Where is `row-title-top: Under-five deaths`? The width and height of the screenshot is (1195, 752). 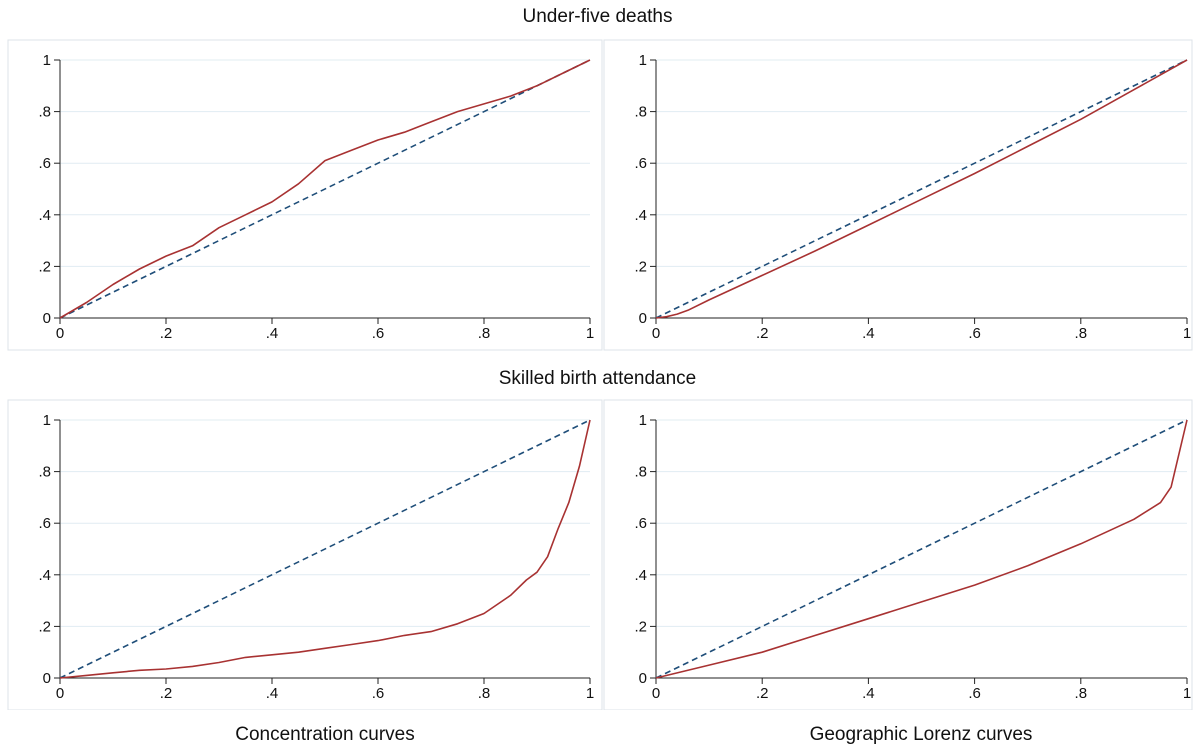 row-title-top: Under-five deaths is located at coordinates (597, 16).